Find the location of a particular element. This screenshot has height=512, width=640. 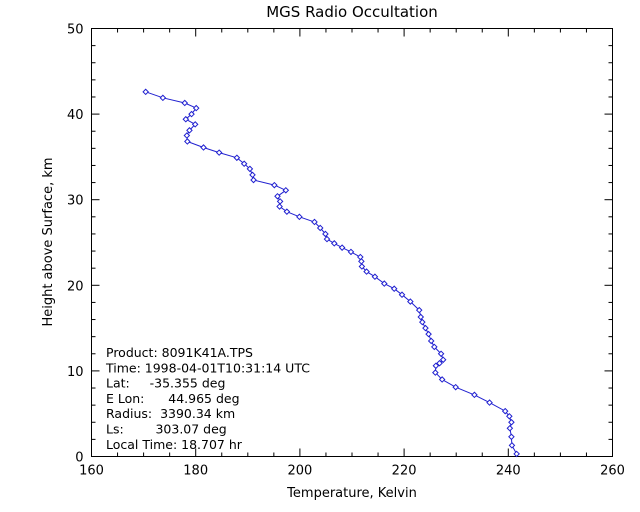

x-tick-label: 200 is located at coordinates (299, 471).